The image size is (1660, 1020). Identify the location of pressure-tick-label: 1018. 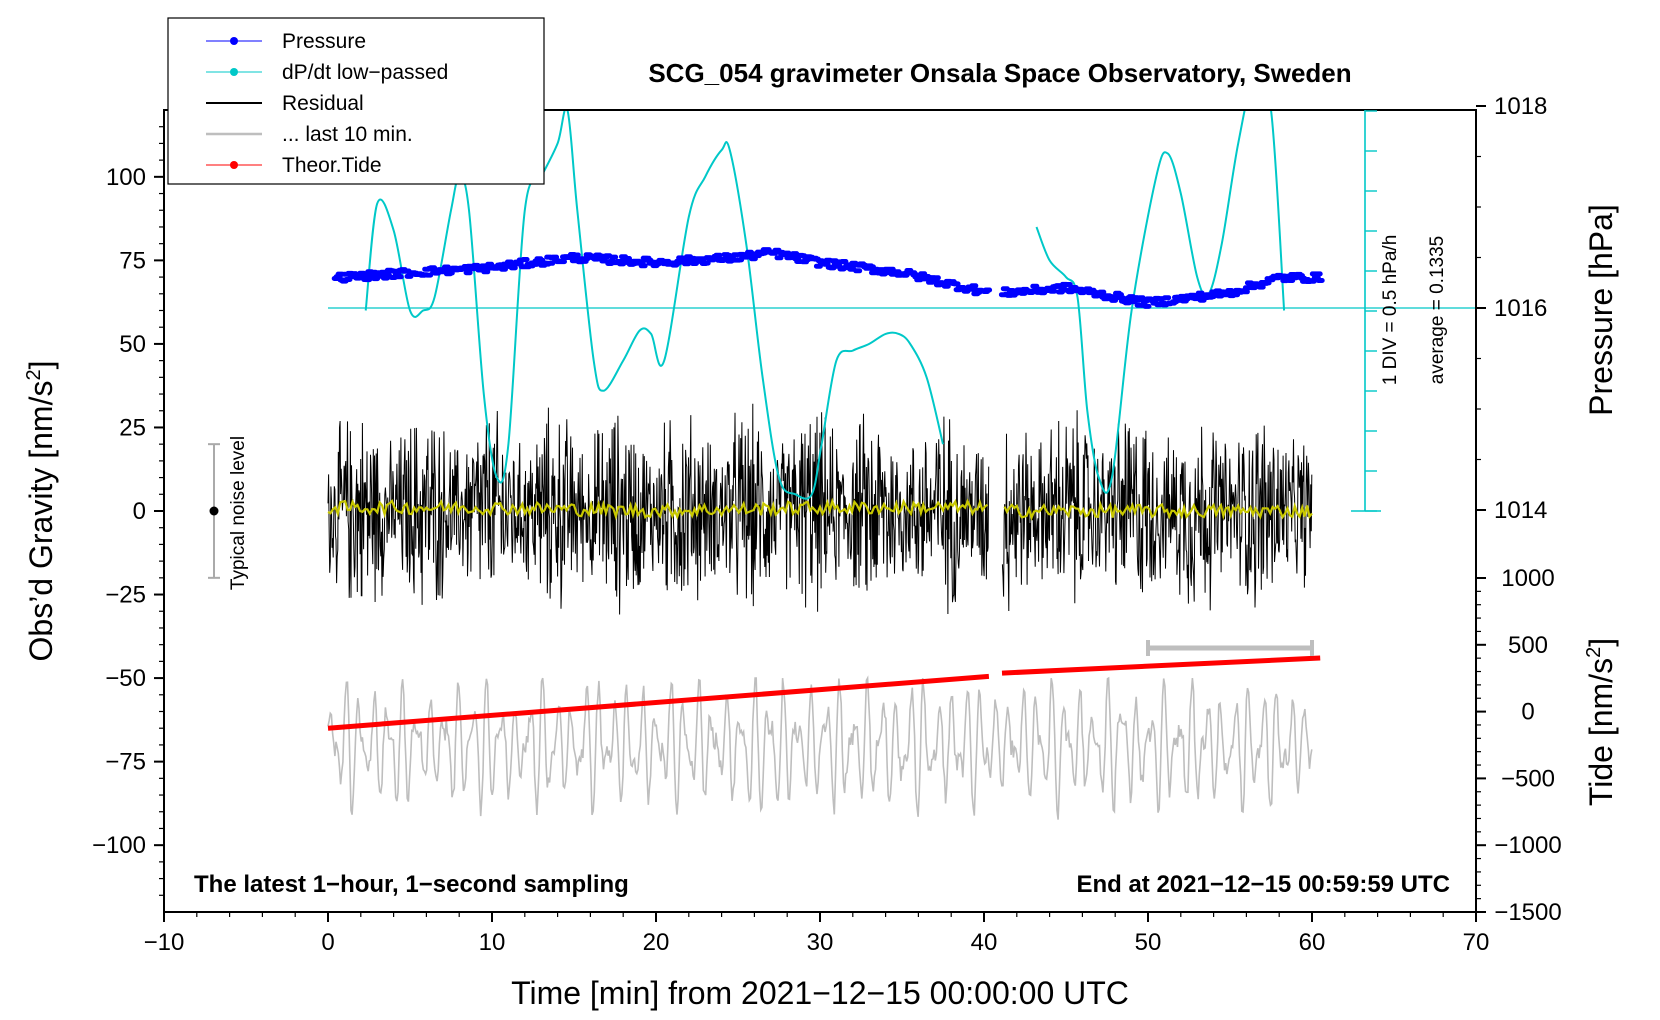
(1520, 106).